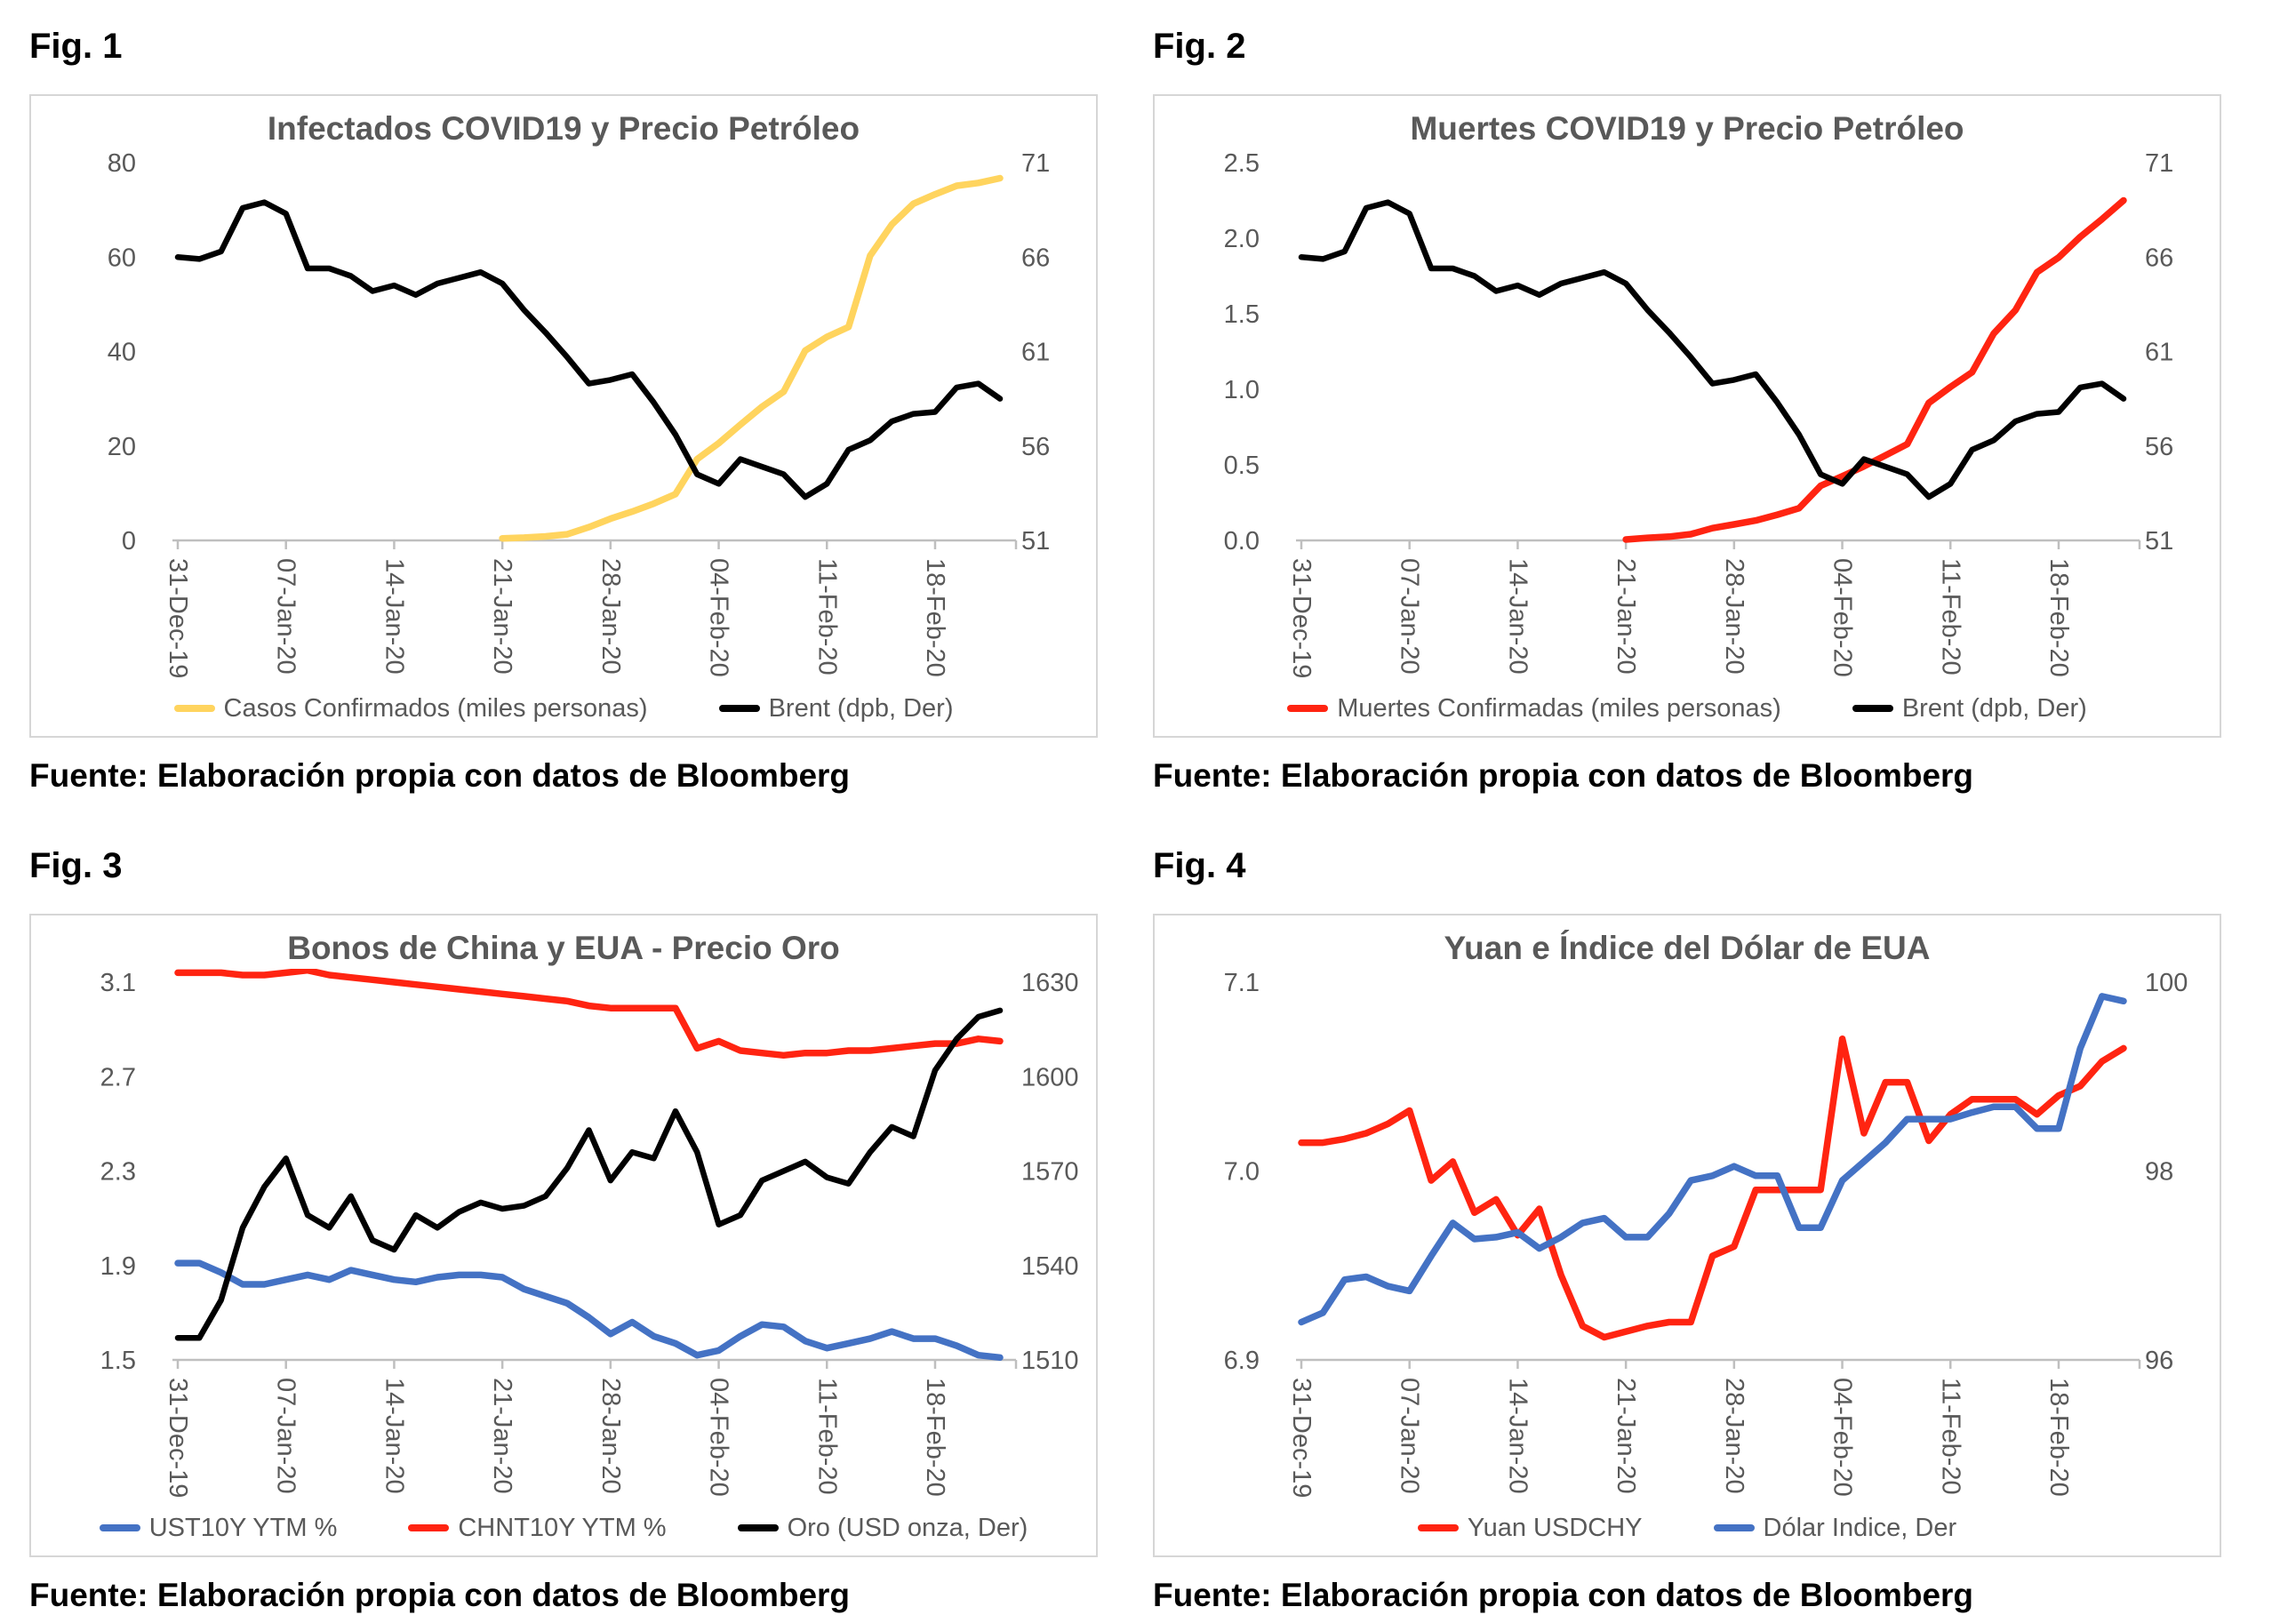 This screenshot has width=2296, height=1623. Describe the element at coordinates (129, 541) in the screenshot. I see `left-axis-label: 0` at that location.